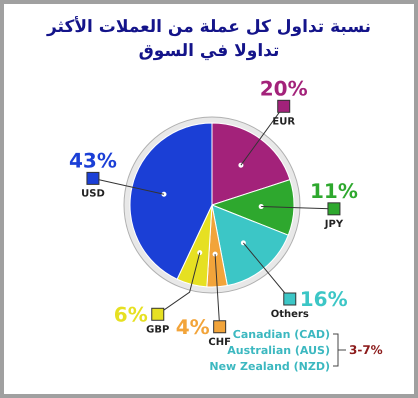 This screenshot has width=418, height=398. I want to click on text: New Zealand (NZD), so click(269, 366).